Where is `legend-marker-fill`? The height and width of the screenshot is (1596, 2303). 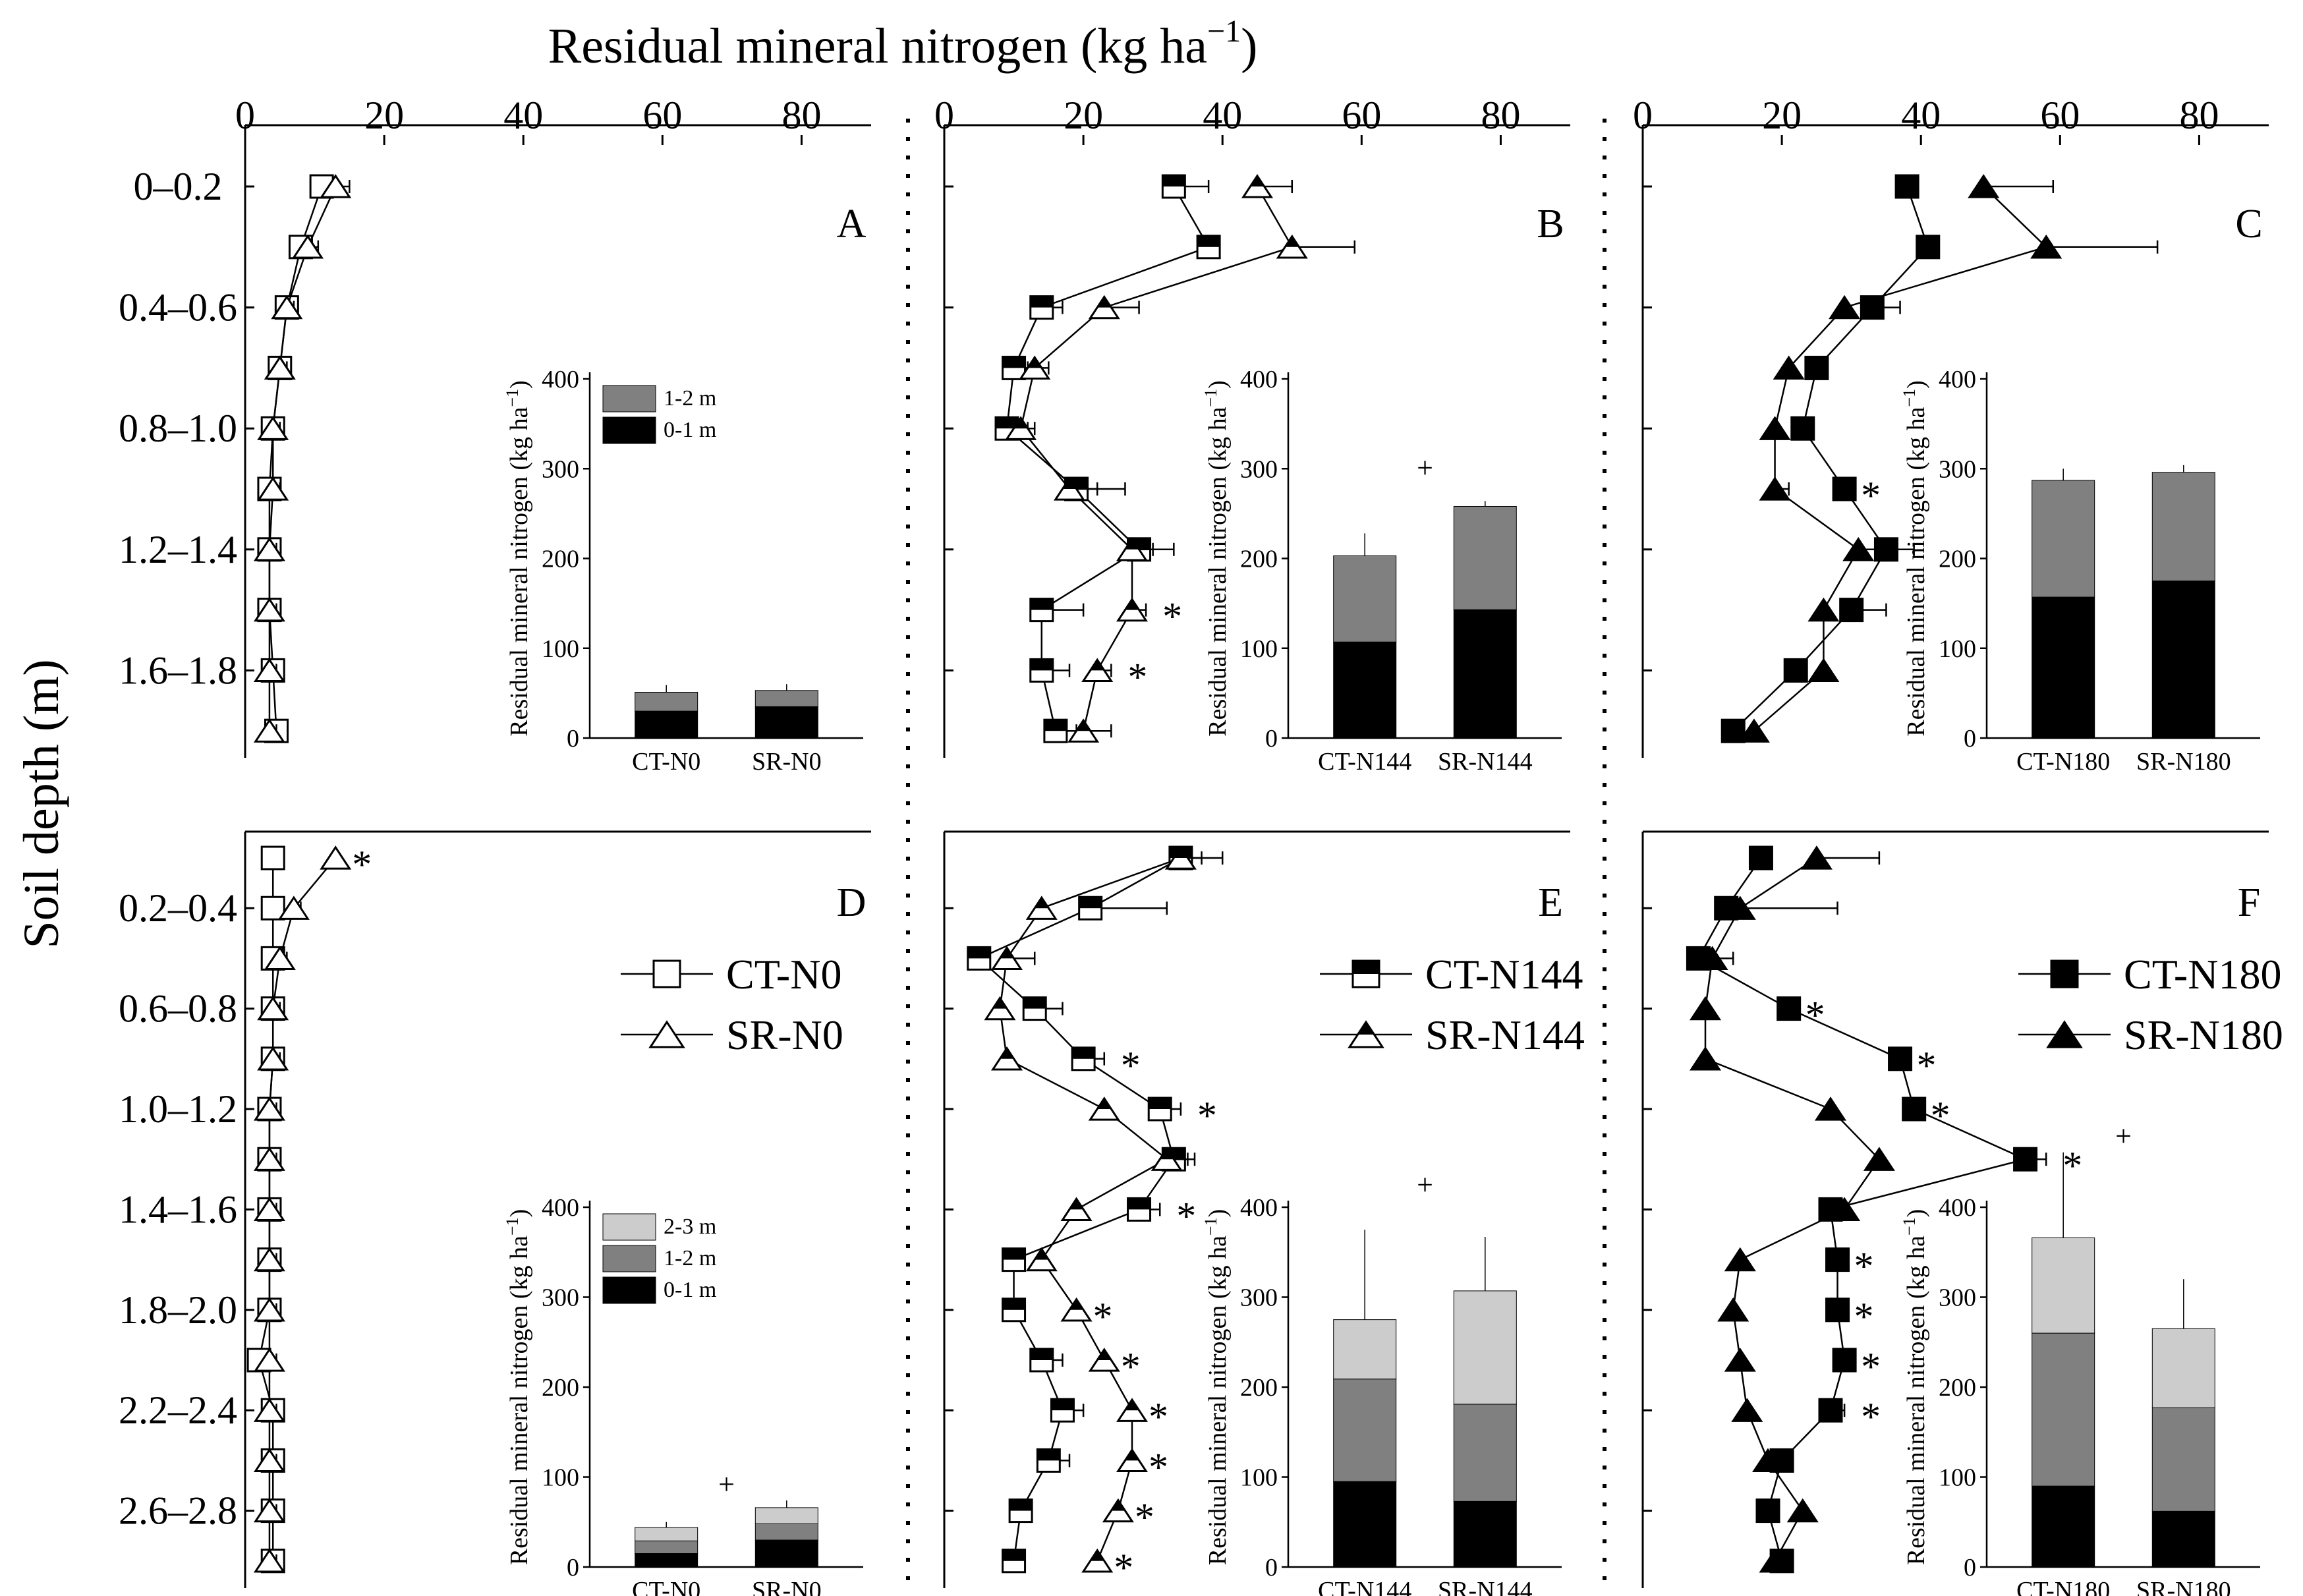
legend-marker-fill is located at coordinates (1366, 1028).